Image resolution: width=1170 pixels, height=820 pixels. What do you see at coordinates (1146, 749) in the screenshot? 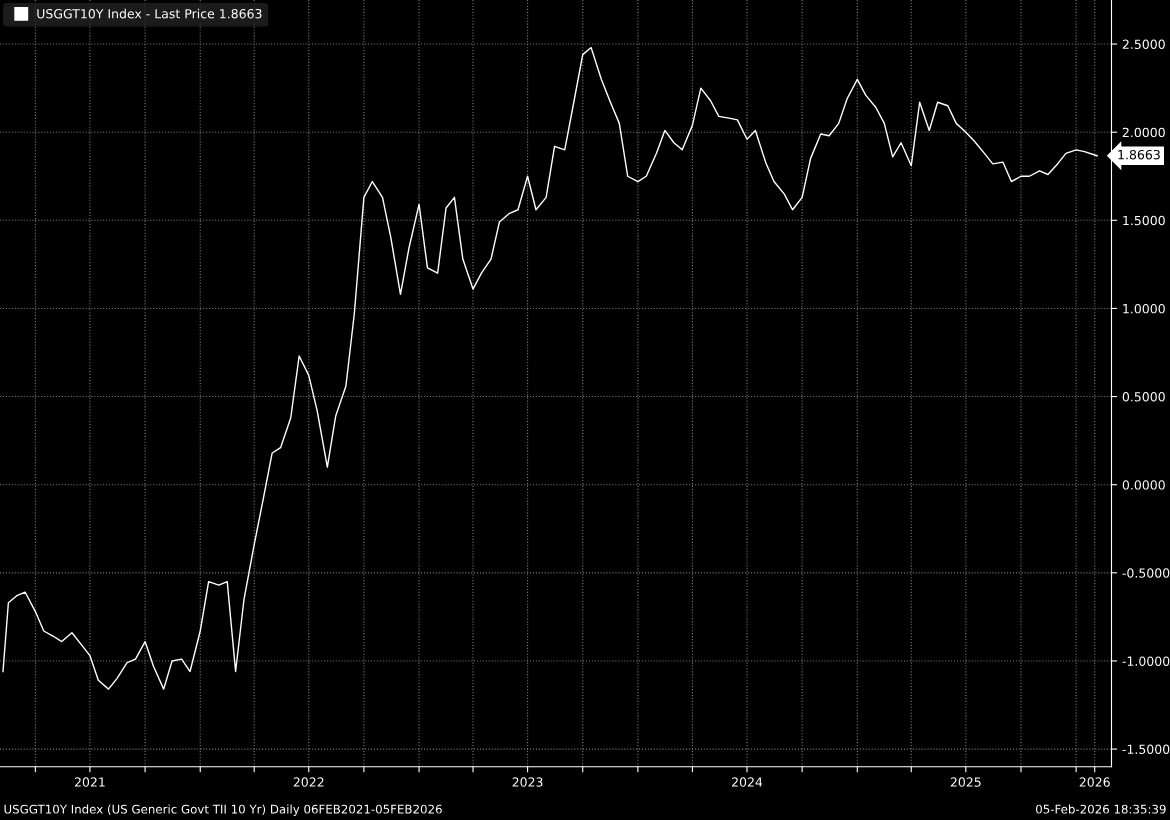
I see `y-tick-label: -1.5000` at bounding box center [1146, 749].